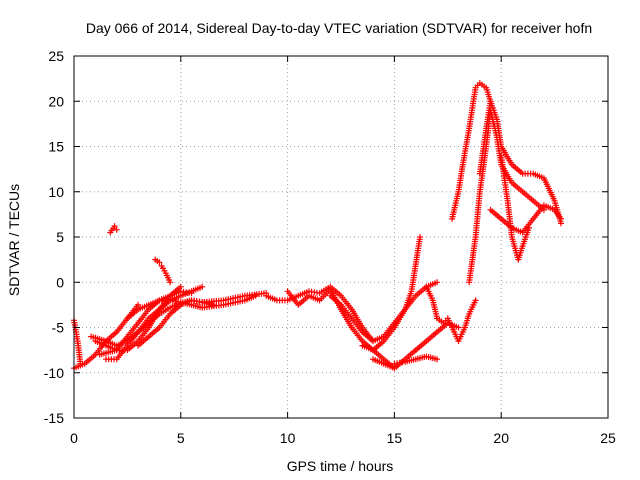 The height and width of the screenshot is (480, 640). I want to click on x-tick-label: 15, so click(395, 438).